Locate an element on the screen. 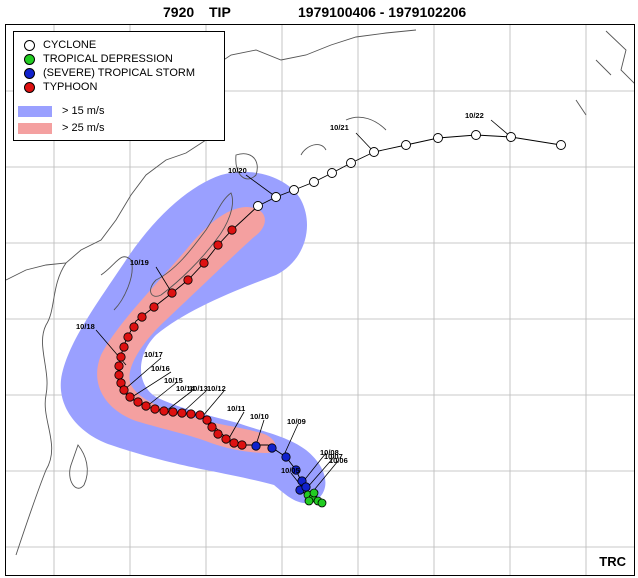  legend-label: TROPICAL DEPRESSION is located at coordinates (108, 59).